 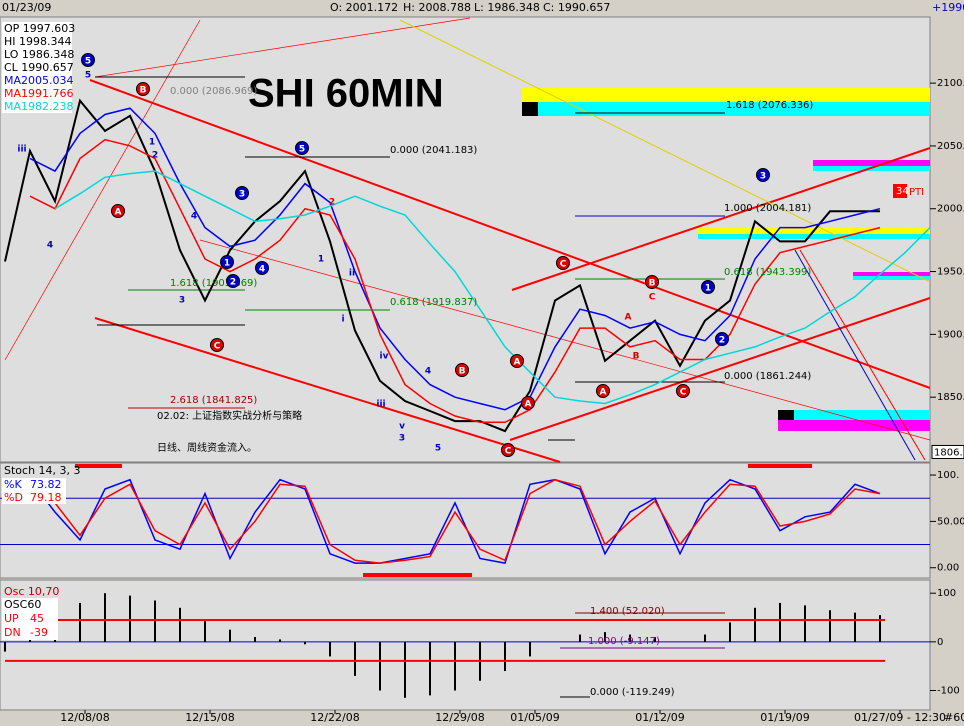 I want to click on header-close: C: 1990.657, so click(x=576, y=7).